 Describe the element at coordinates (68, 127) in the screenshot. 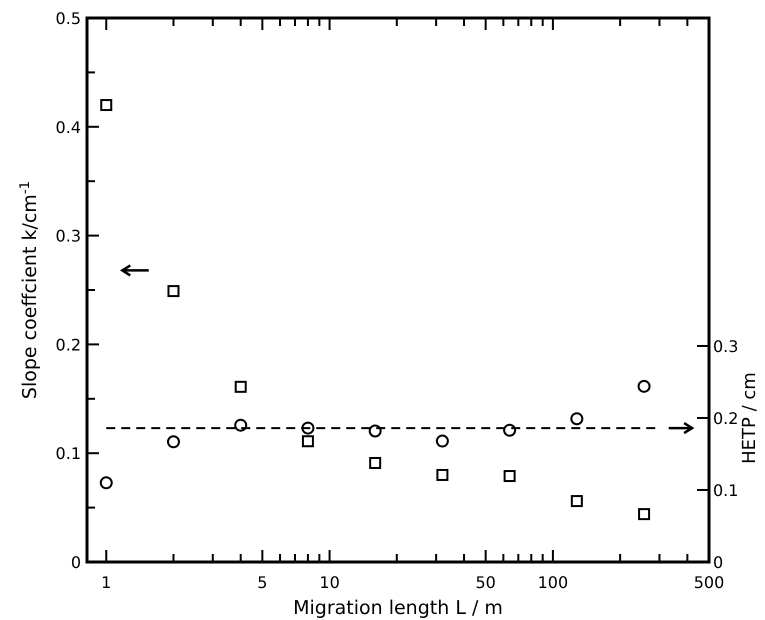

I see `y-tick-label: 0.4` at that location.